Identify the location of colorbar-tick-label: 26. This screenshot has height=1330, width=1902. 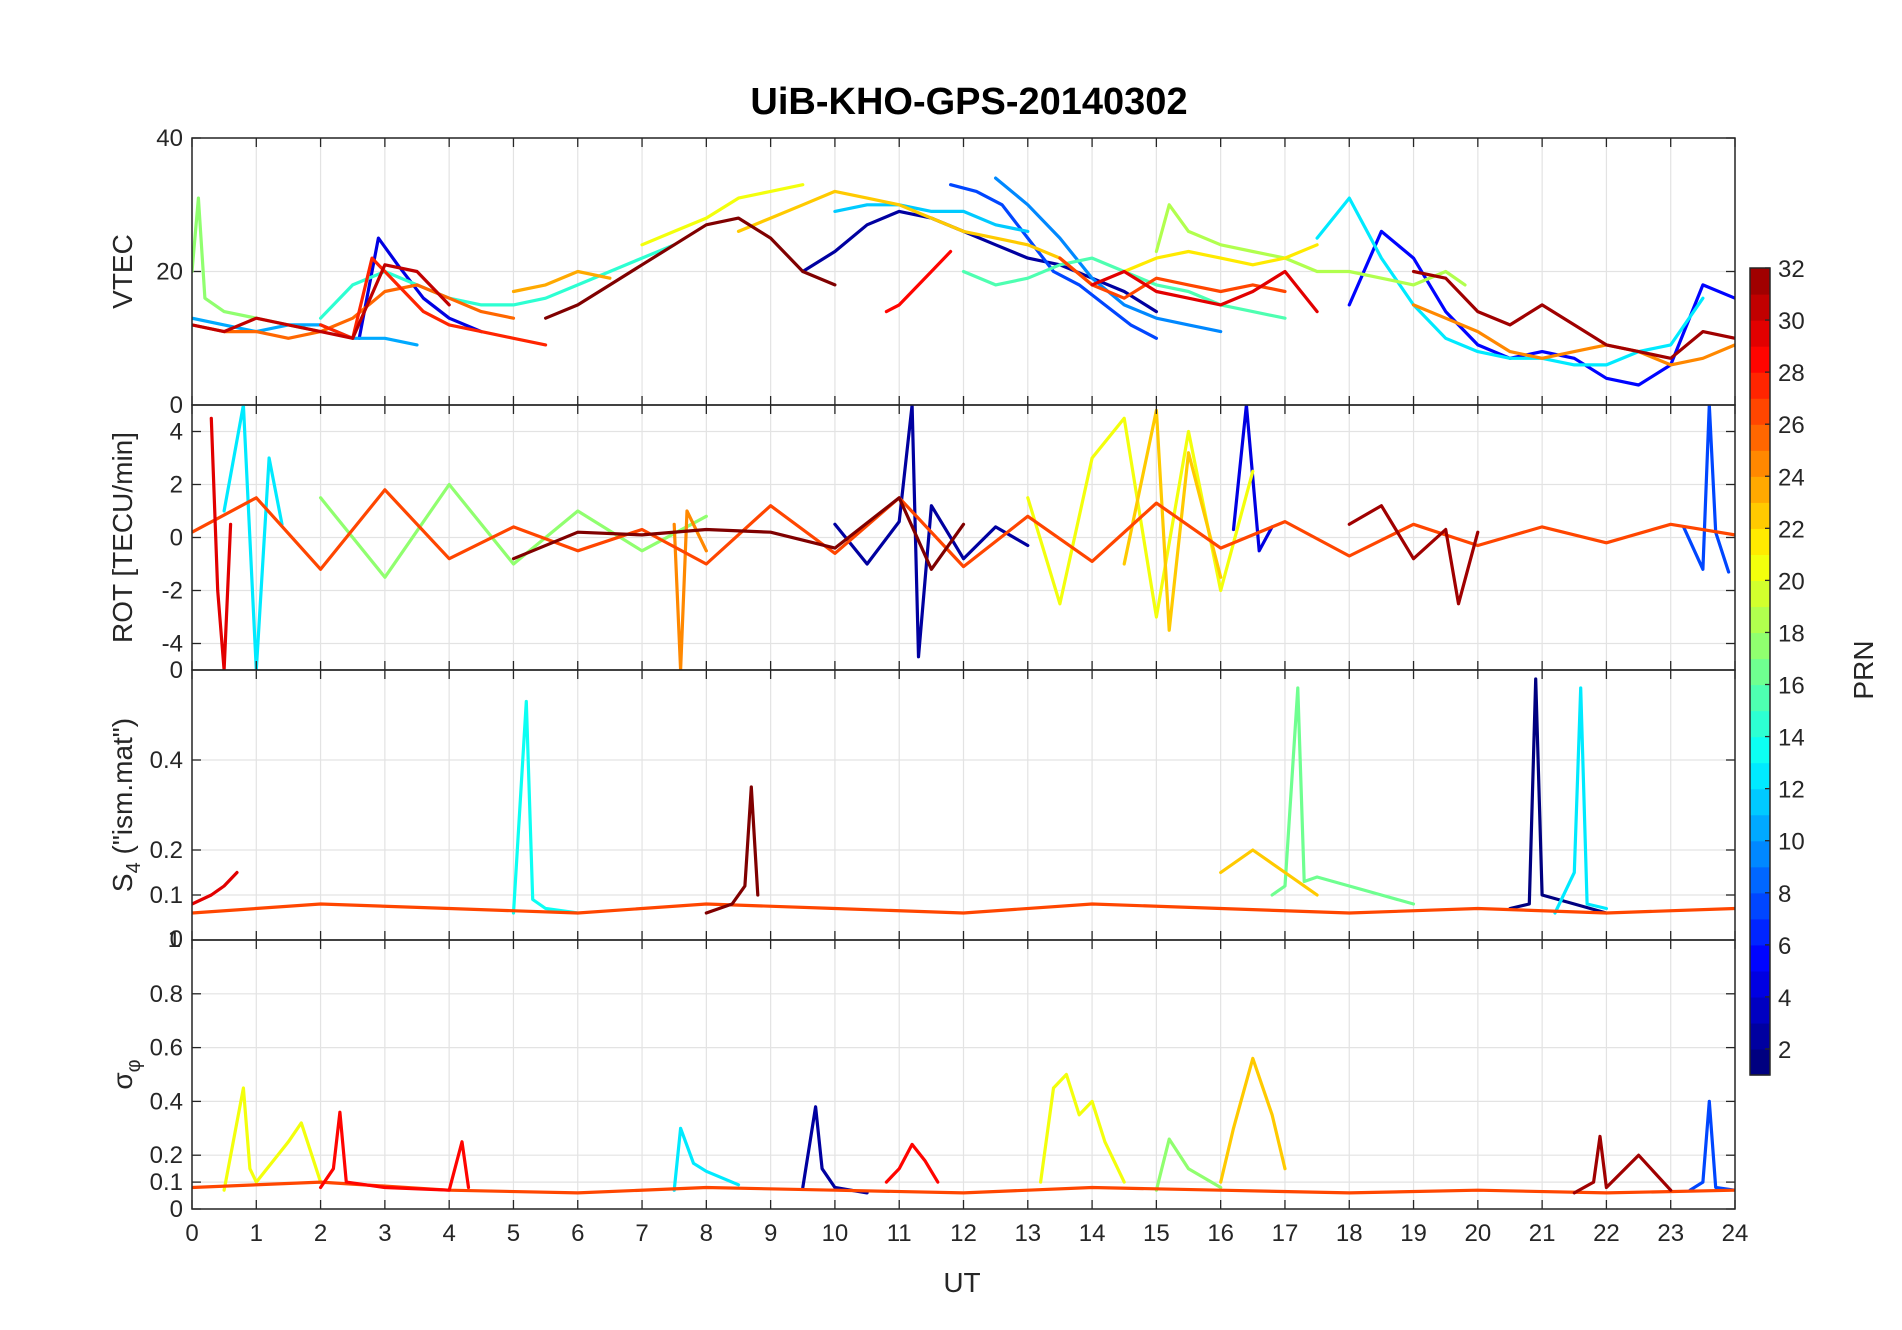
(1791, 425).